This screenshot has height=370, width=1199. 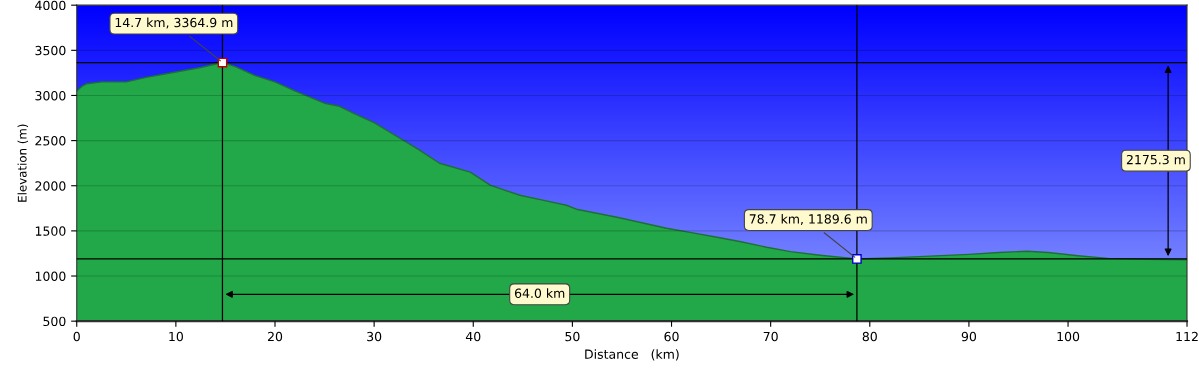 What do you see at coordinates (50, 186) in the screenshot?
I see `y-tick-label: 2000` at bounding box center [50, 186].